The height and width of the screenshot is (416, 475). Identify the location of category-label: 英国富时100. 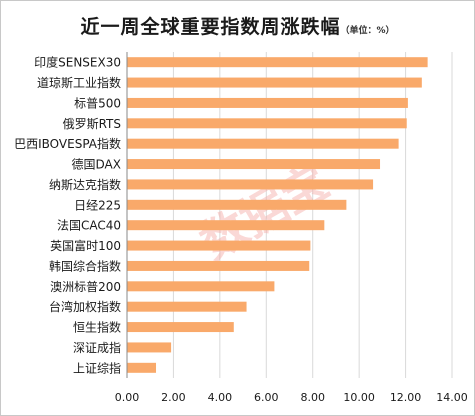
(85, 245).